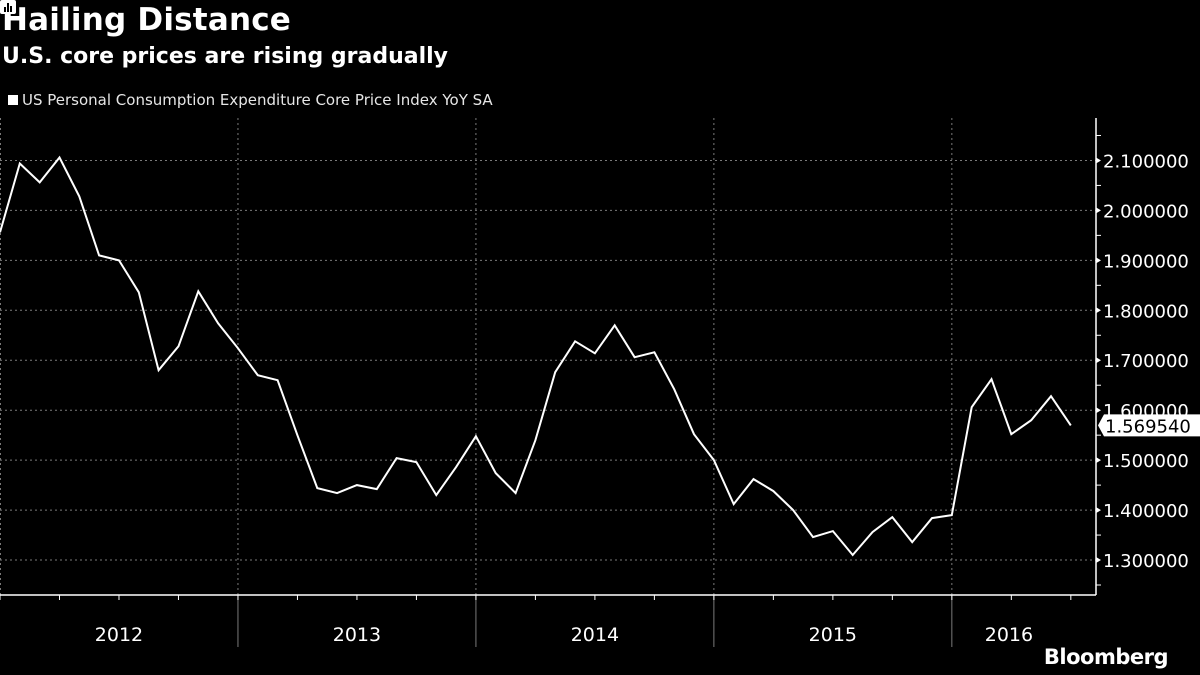 The width and height of the screenshot is (1200, 675). Describe the element at coordinates (1106, 657) in the screenshot. I see `bloomberg-logo: Bloomberg` at that location.